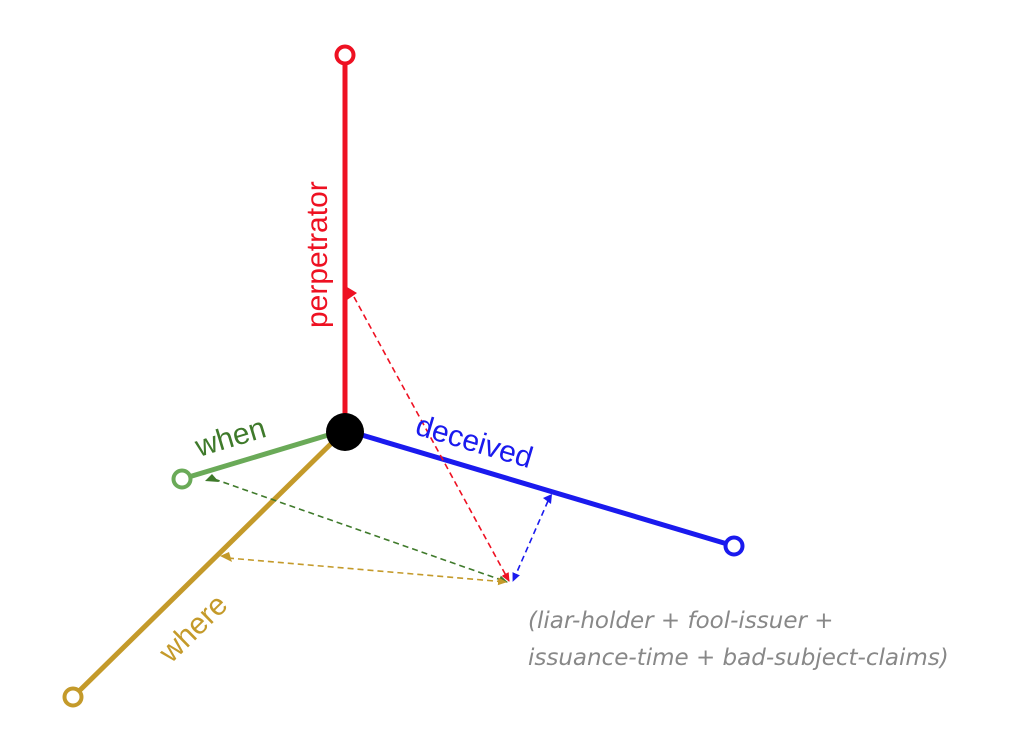 The height and width of the screenshot is (736, 1020). What do you see at coordinates (474, 442) in the screenshot?
I see `deceived-label: deceived` at bounding box center [474, 442].